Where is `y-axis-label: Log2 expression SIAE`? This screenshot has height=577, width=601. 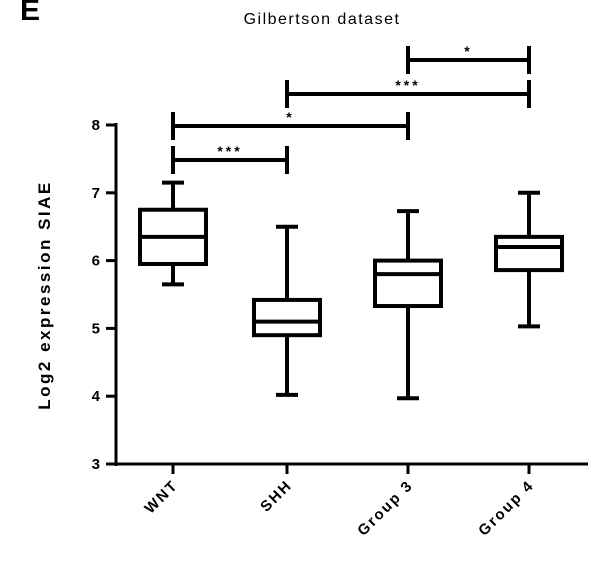
y-axis-label: Log2 expression SIAE is located at coordinates (44, 295).